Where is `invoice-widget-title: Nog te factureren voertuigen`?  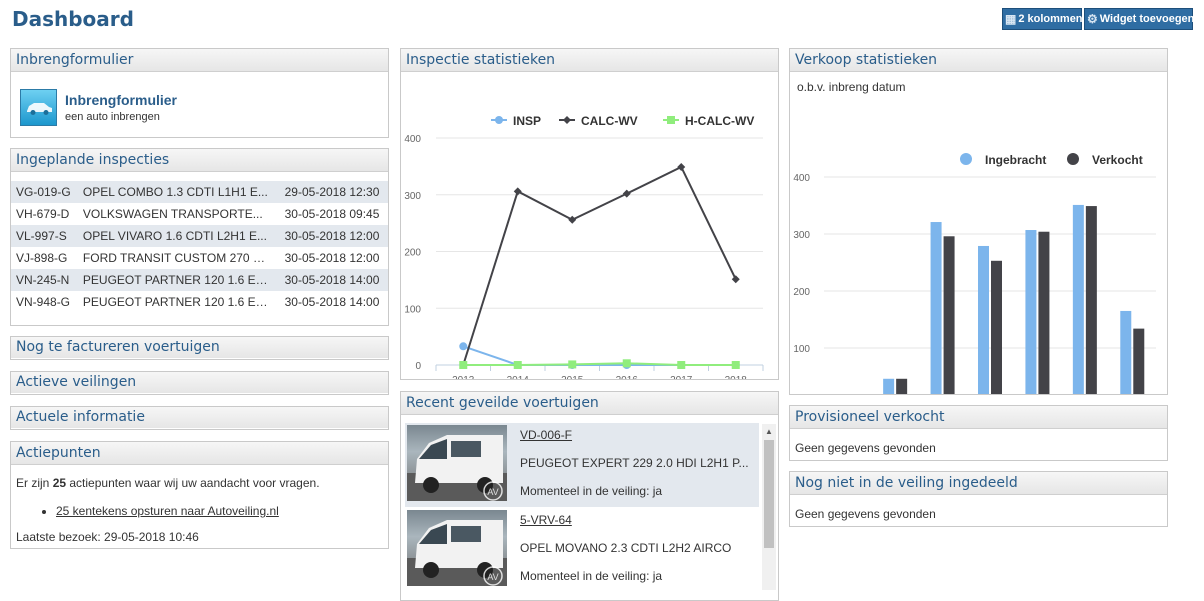
invoice-widget-title: Nog te factureren voertuigen is located at coordinates (199, 347).